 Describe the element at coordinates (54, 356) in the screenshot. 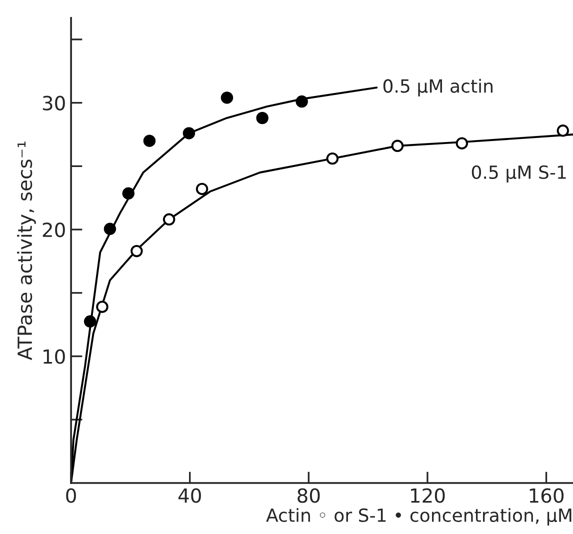

I see `y-tick-label: 10` at that location.